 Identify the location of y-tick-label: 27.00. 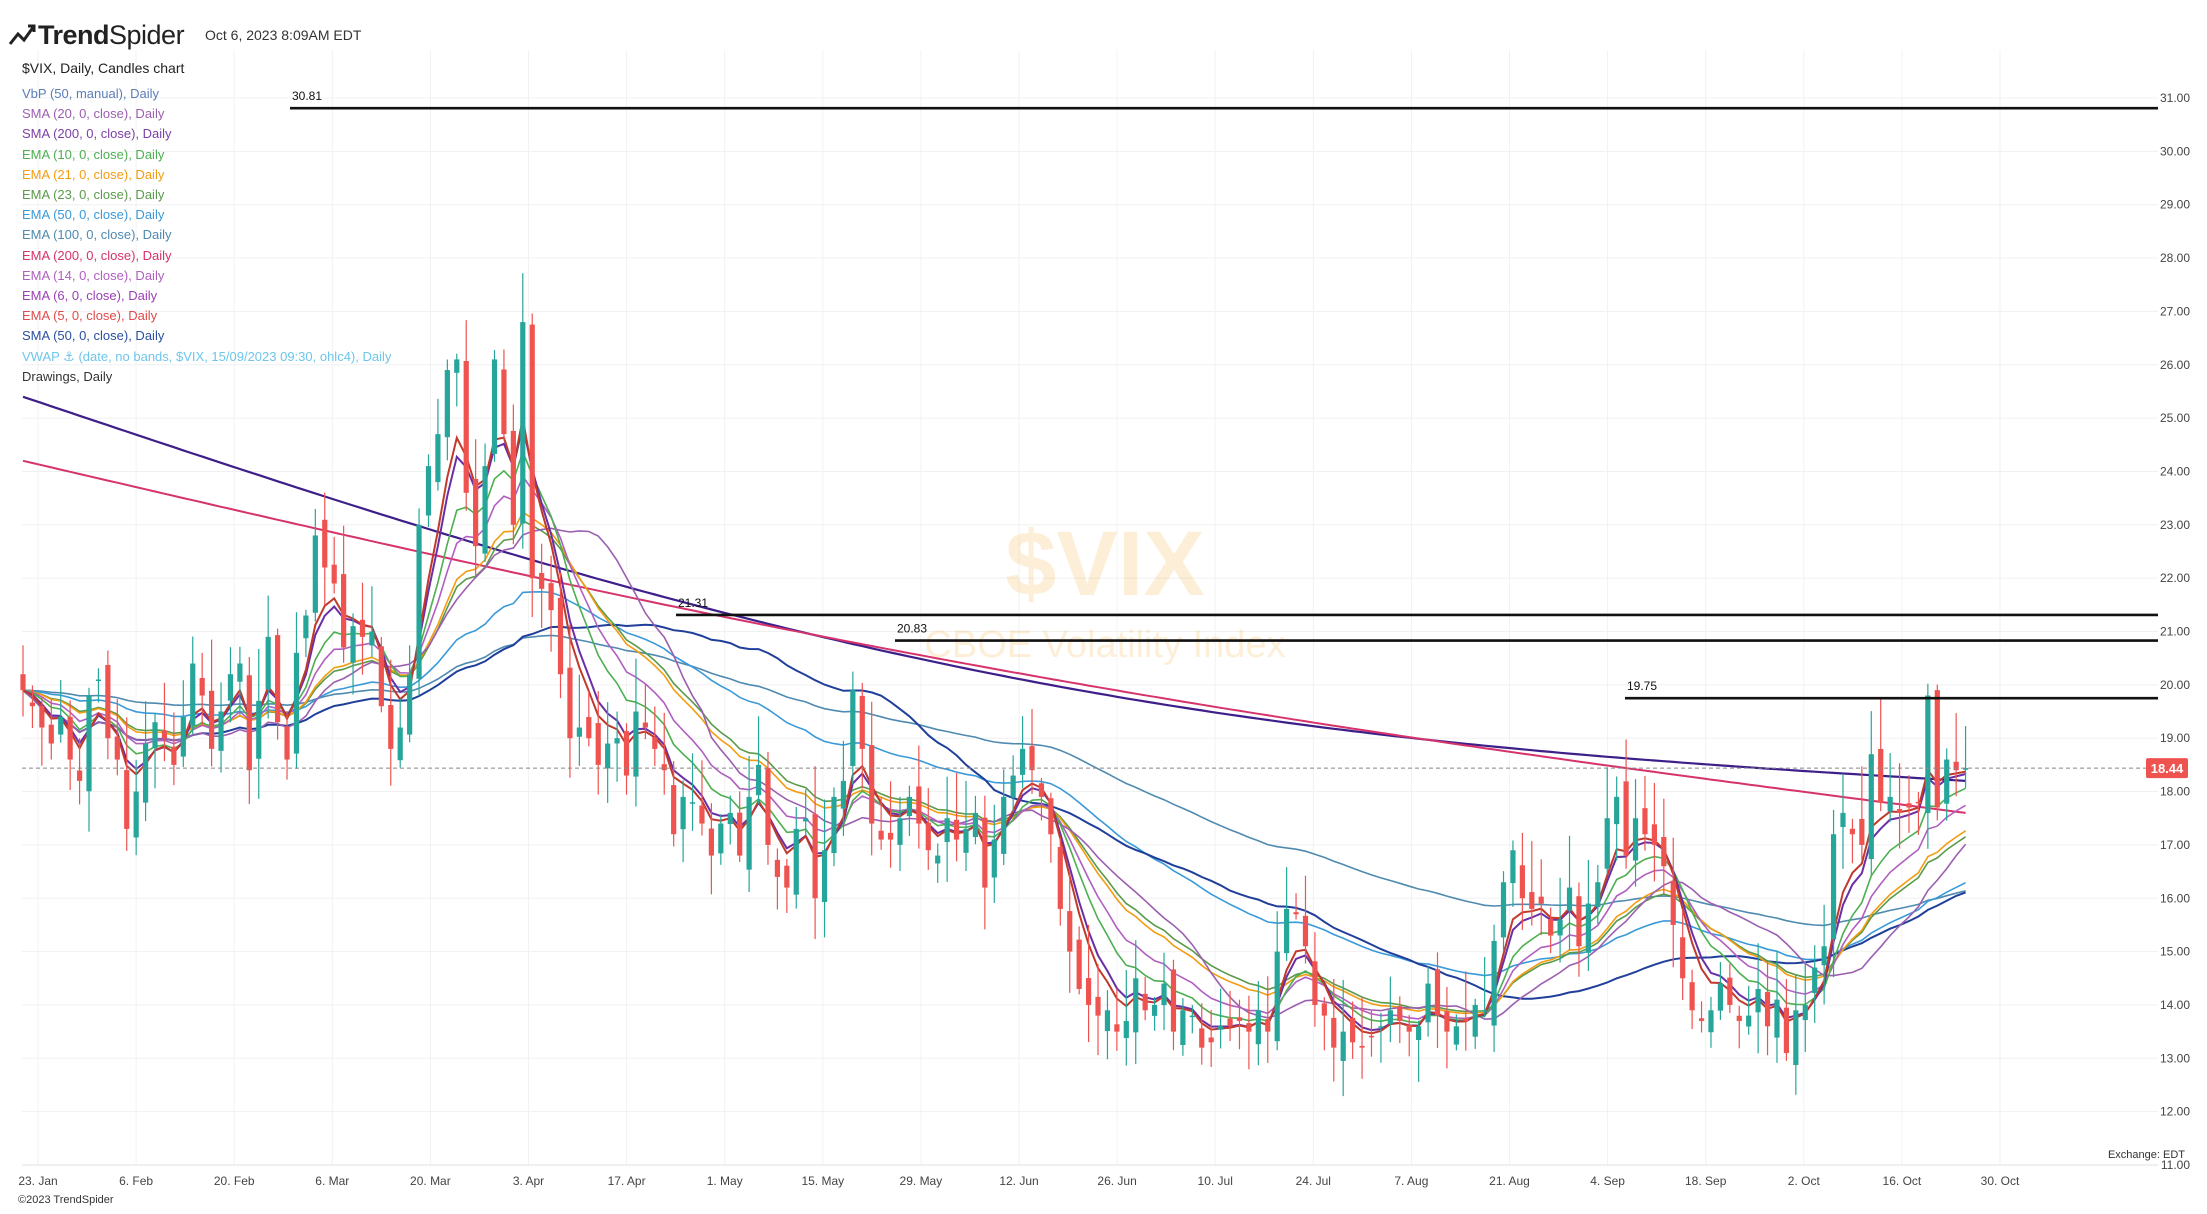
(2175, 311).